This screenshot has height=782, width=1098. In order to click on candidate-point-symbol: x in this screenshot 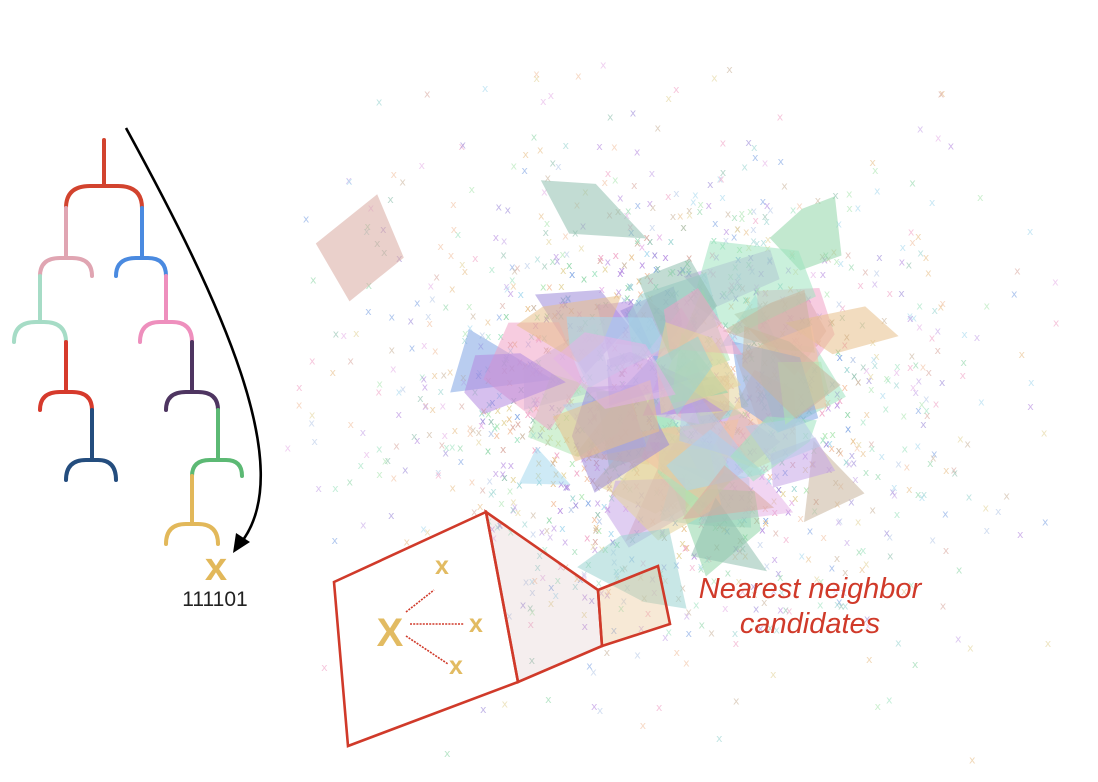, I will do `click(442, 566)`.